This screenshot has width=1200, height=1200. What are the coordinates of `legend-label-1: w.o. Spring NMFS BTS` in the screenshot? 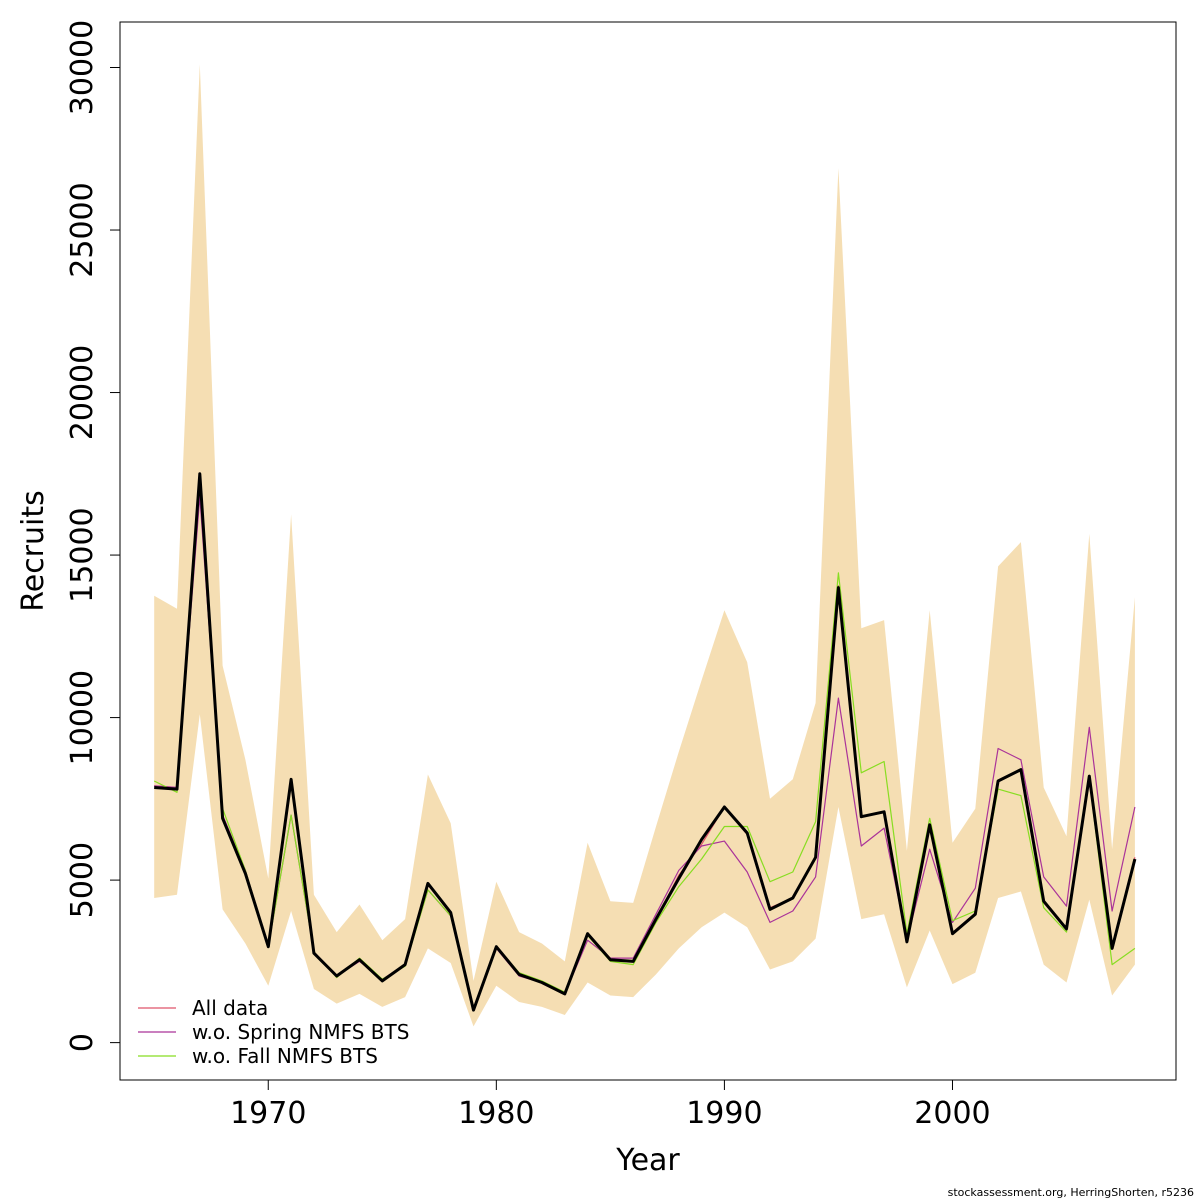 It's located at (300, 1032).